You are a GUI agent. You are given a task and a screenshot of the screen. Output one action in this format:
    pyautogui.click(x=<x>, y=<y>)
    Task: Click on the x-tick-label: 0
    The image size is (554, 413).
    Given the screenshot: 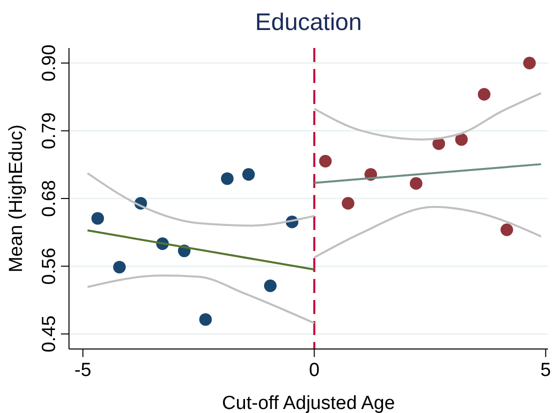 What is the action you would take?
    pyautogui.click(x=314, y=370)
    